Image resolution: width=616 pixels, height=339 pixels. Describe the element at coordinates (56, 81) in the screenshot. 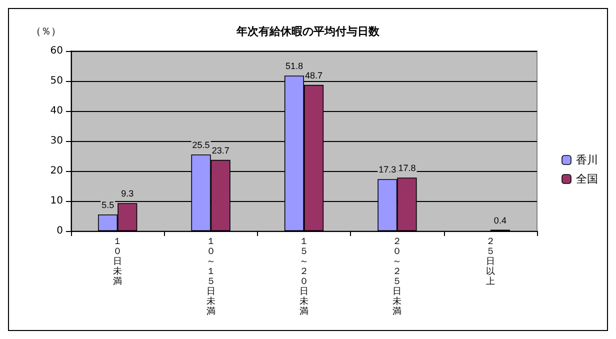

I see `y-tick-label: 50` at that location.